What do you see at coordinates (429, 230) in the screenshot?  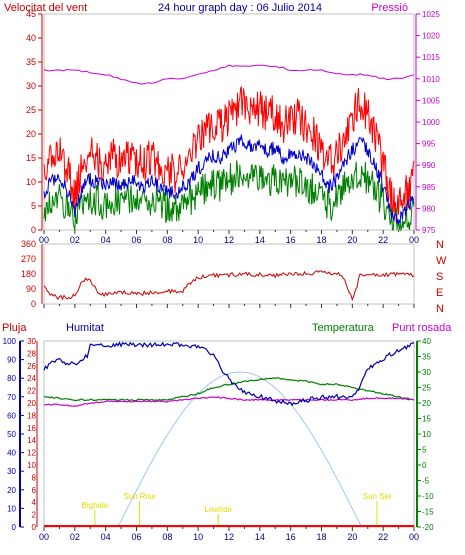 I see `pressure-y-tick-label: 975` at bounding box center [429, 230].